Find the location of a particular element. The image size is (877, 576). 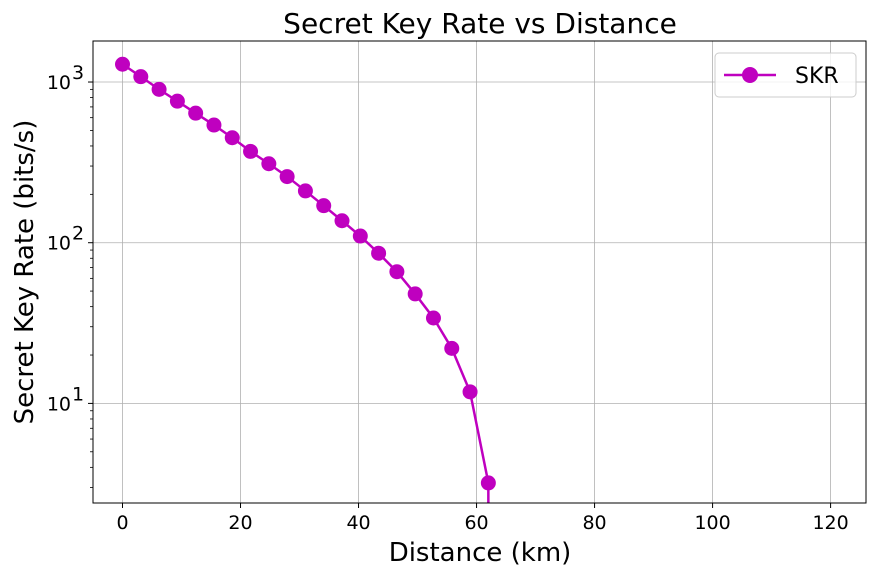

x-tick: 60 is located at coordinates (476, 518).